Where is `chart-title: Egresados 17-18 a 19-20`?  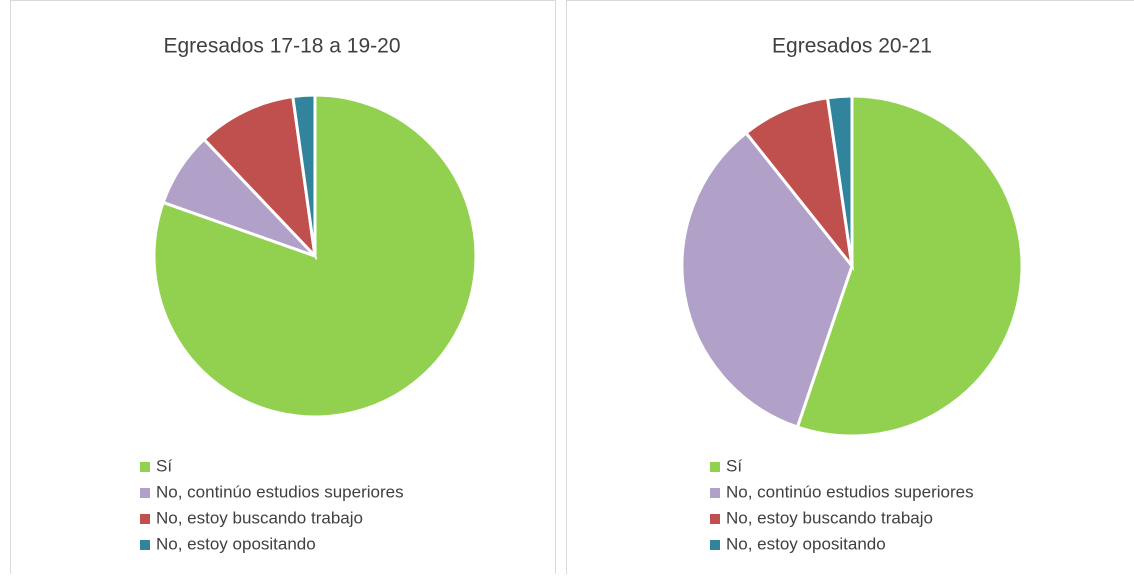 chart-title: Egresados 17-18 a 19-20 is located at coordinates (282, 46).